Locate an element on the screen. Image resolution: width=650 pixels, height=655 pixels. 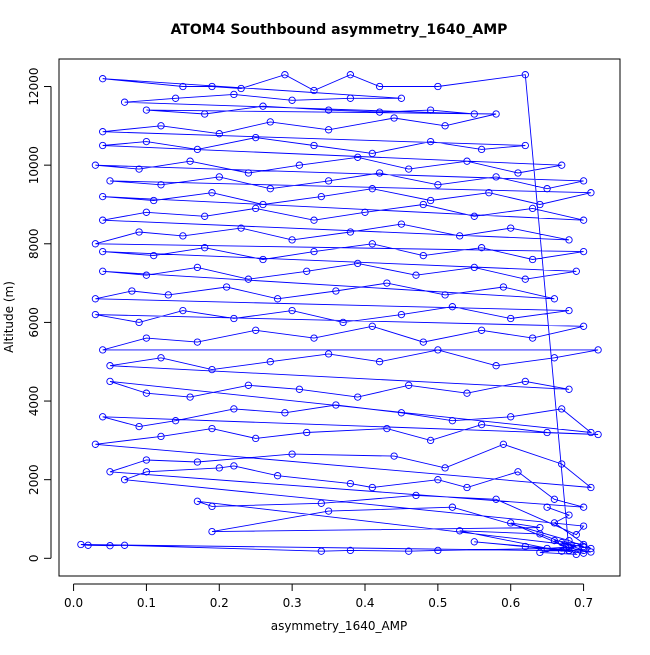
x-tick-label: 0.2 is located at coordinates (219, 603).